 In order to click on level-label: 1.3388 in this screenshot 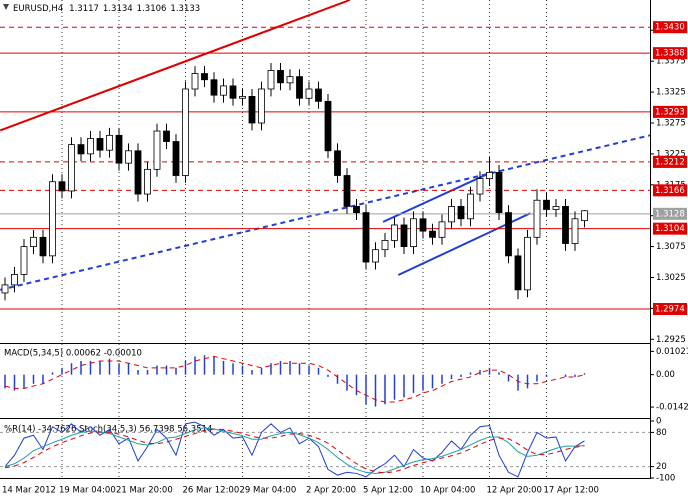, I will do `click(670, 54)`.